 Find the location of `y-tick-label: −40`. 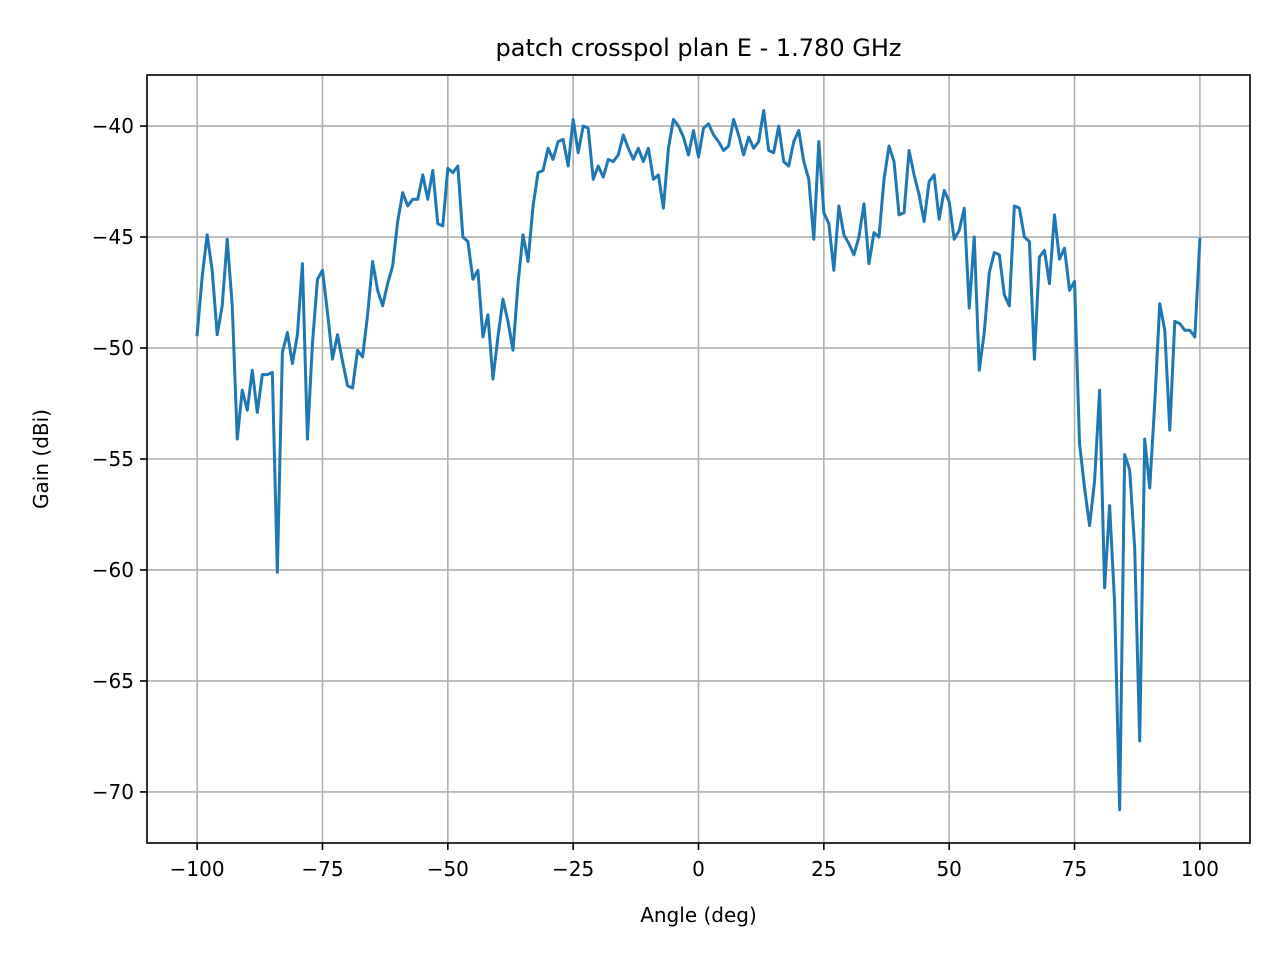

y-tick-label: −40 is located at coordinates (113, 126).